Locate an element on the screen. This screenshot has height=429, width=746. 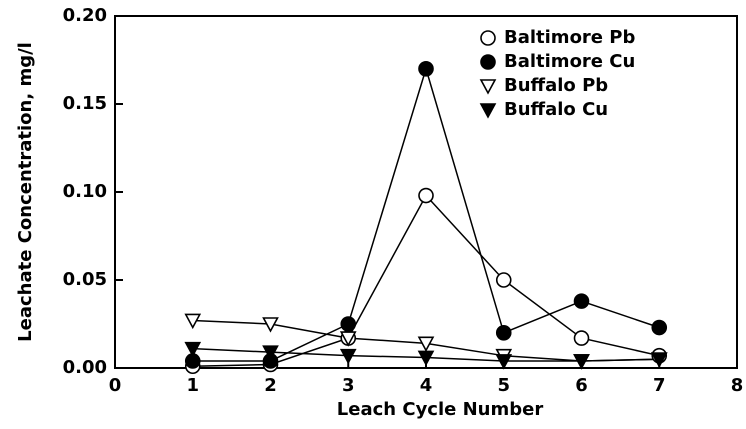
x-tick-label: 1 is located at coordinates (192, 385).